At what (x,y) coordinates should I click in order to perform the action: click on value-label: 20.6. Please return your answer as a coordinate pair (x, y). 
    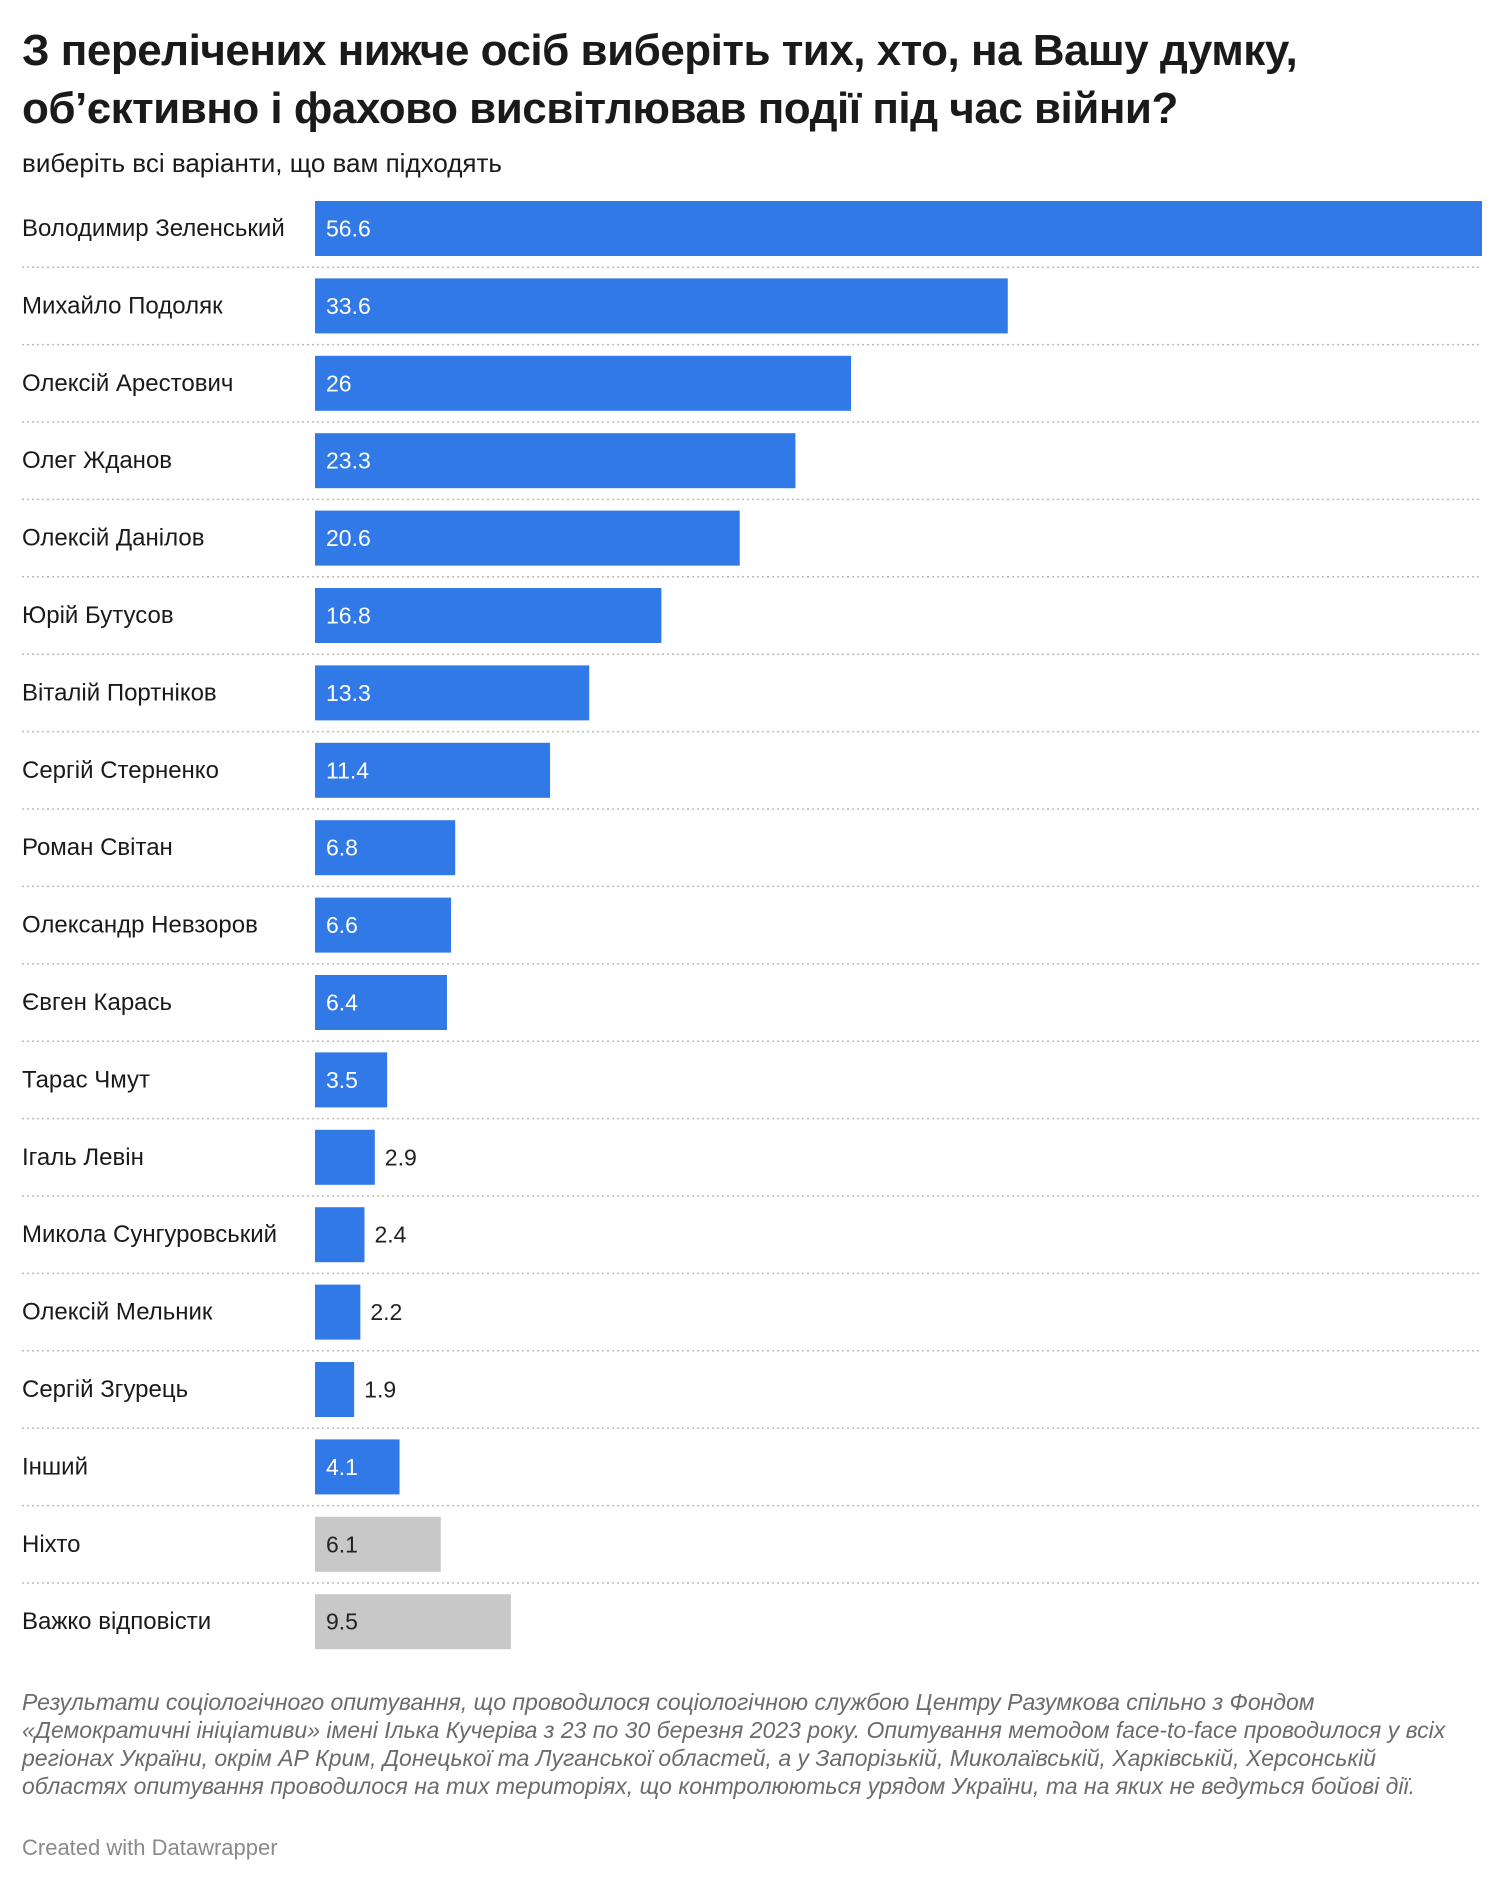
    Looking at the image, I should click on (348, 538).